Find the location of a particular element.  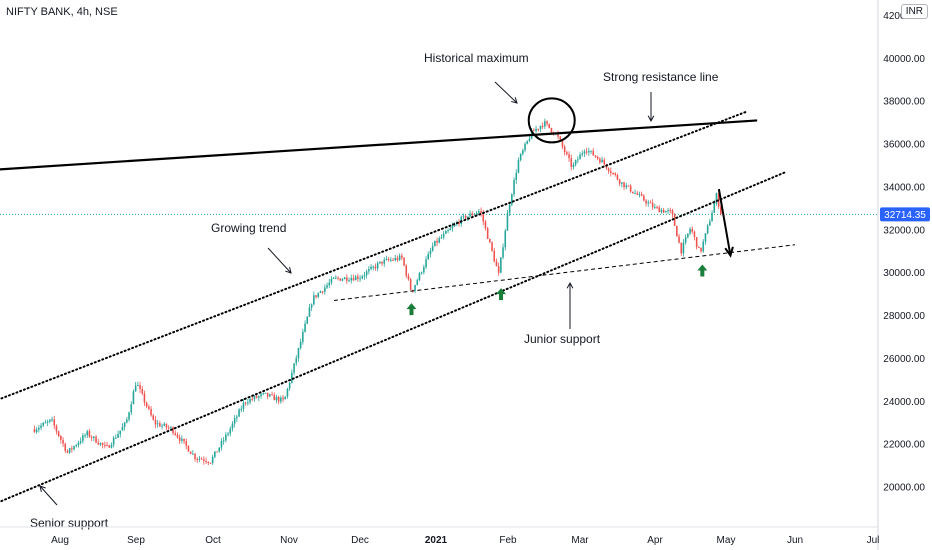

price-tick-label: 28000.00 is located at coordinates (904, 316).